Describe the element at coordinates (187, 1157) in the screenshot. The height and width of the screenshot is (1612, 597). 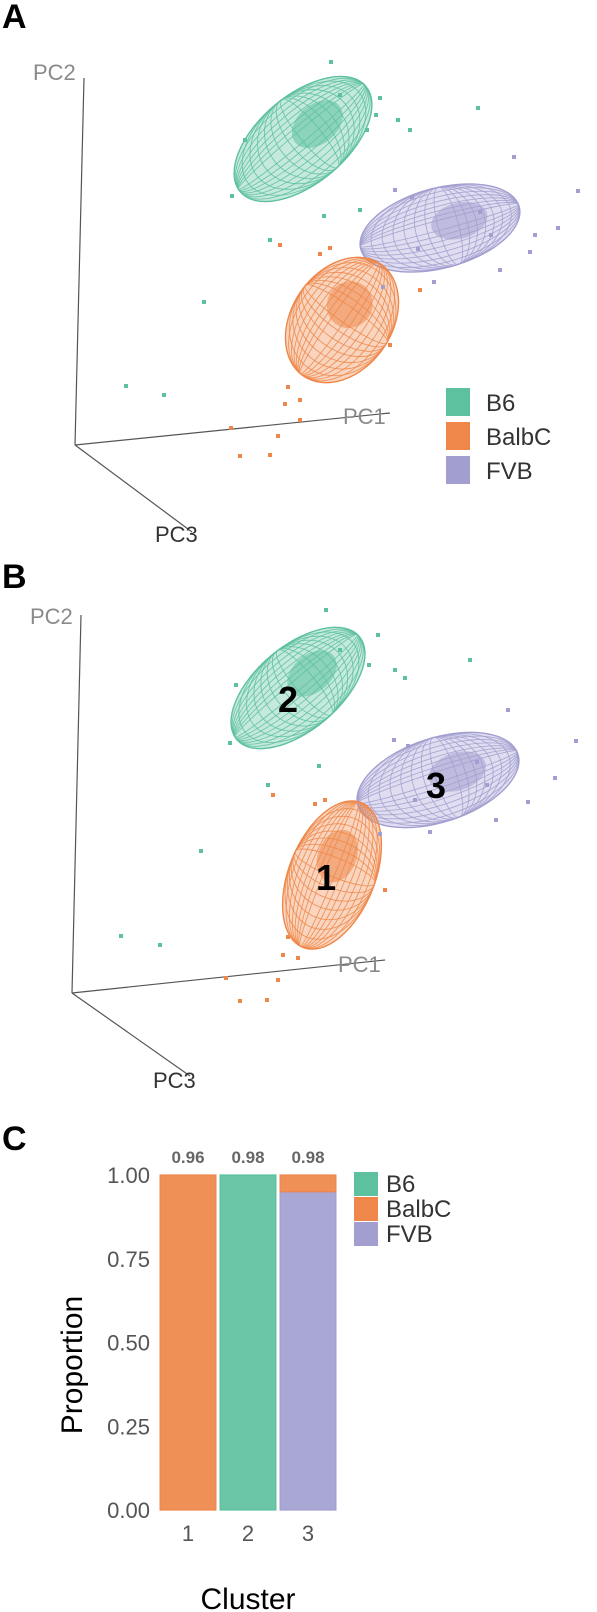
I see `bar-value-label-1: 0.96` at that location.